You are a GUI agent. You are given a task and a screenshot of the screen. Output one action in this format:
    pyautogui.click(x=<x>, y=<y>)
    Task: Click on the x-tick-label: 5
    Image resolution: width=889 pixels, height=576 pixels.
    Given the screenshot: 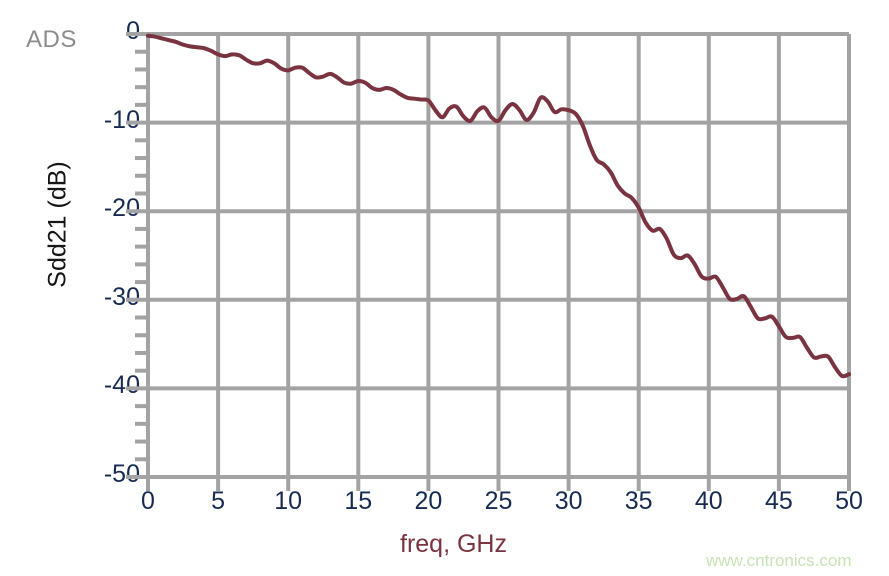 What is the action you would take?
    pyautogui.click(x=218, y=501)
    